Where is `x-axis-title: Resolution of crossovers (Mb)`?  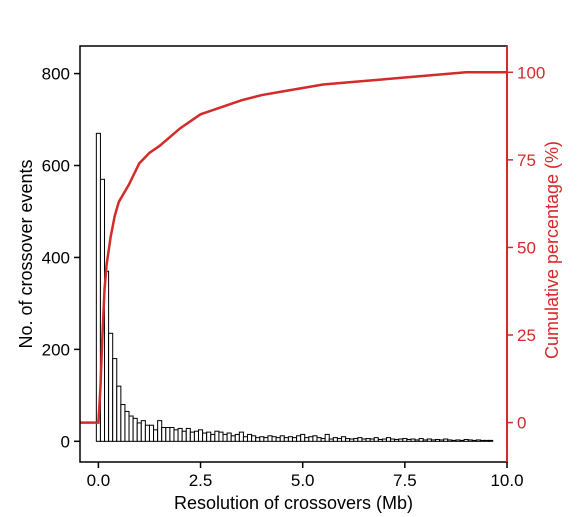
x-axis-title: Resolution of crossovers (Mb) is located at coordinates (293, 503).